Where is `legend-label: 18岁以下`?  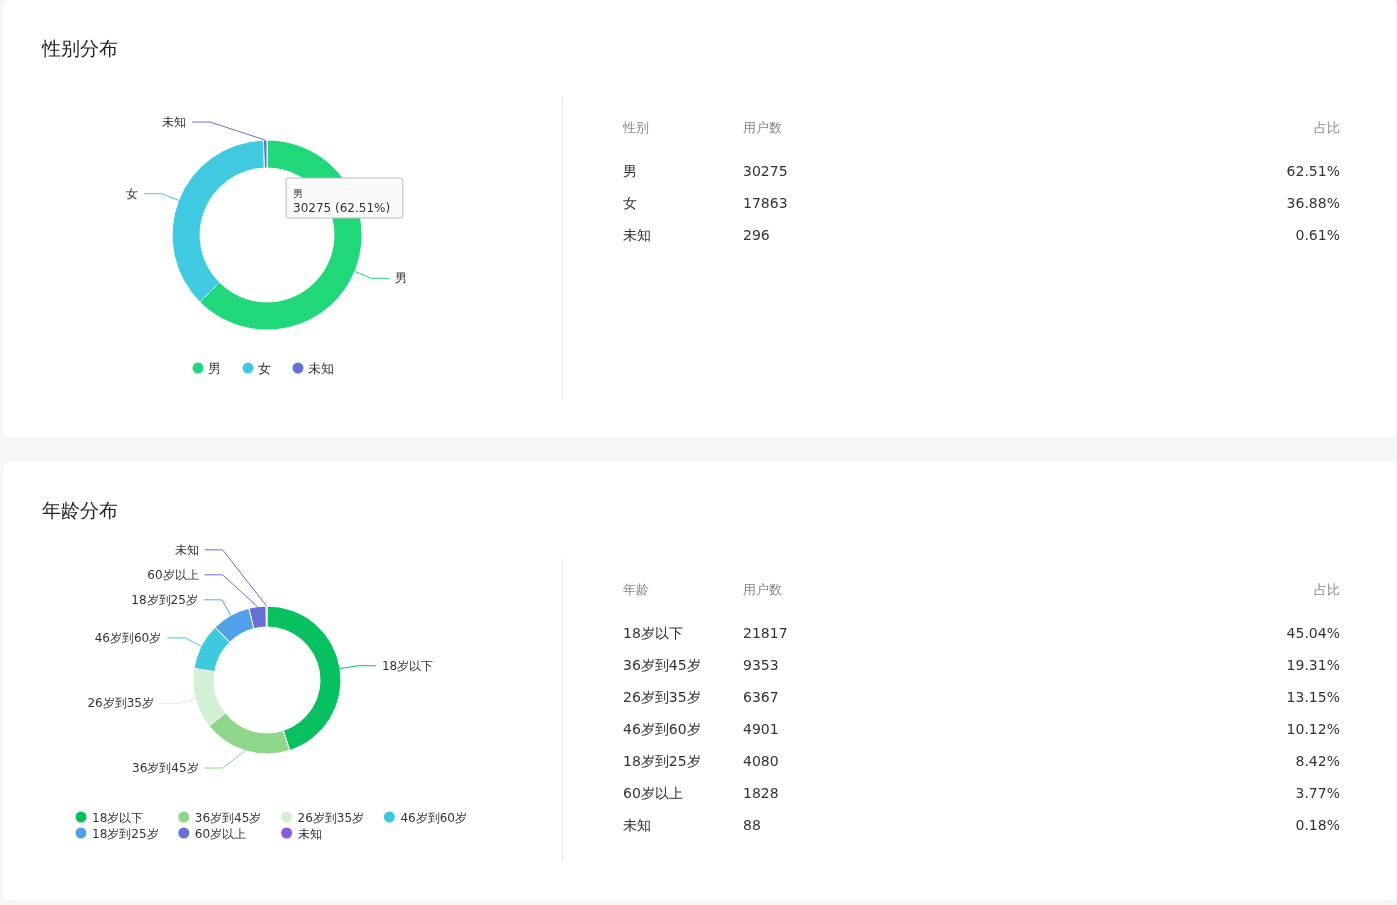
legend-label: 18岁以下 is located at coordinates (118, 817).